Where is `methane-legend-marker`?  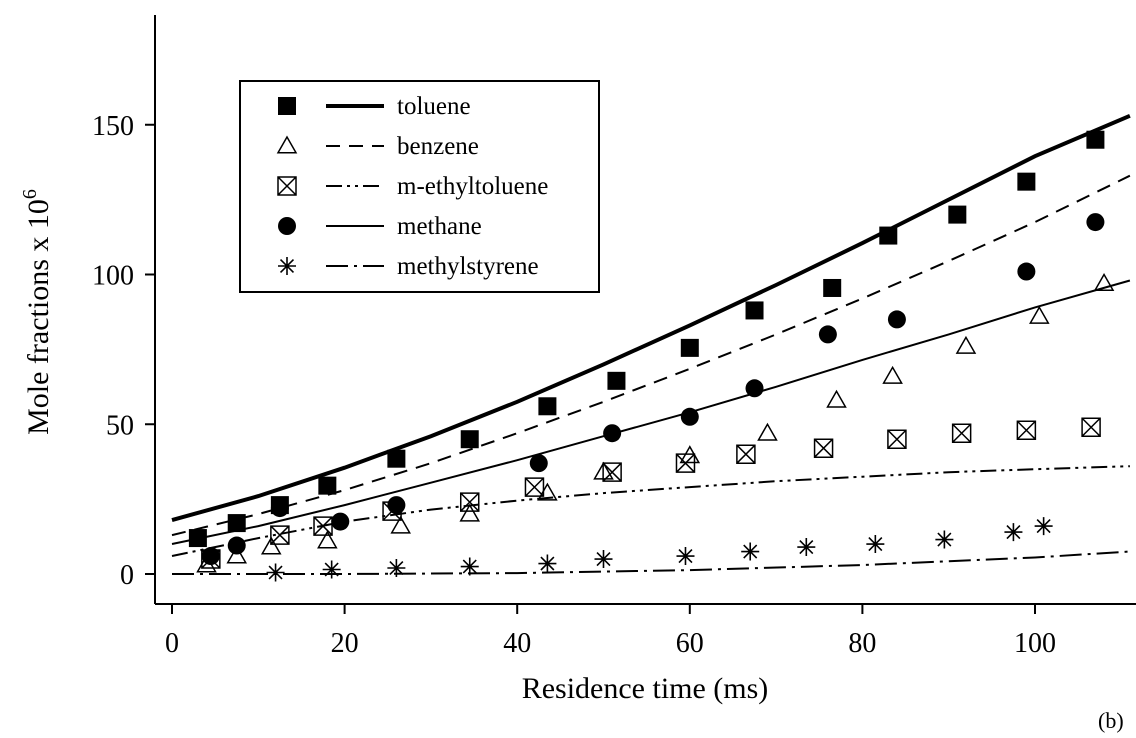
methane-legend-marker is located at coordinates (287, 226).